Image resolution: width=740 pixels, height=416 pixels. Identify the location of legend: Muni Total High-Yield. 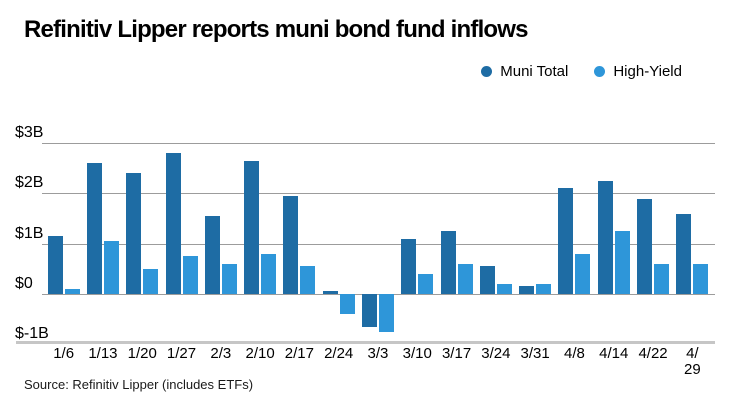
(581, 71).